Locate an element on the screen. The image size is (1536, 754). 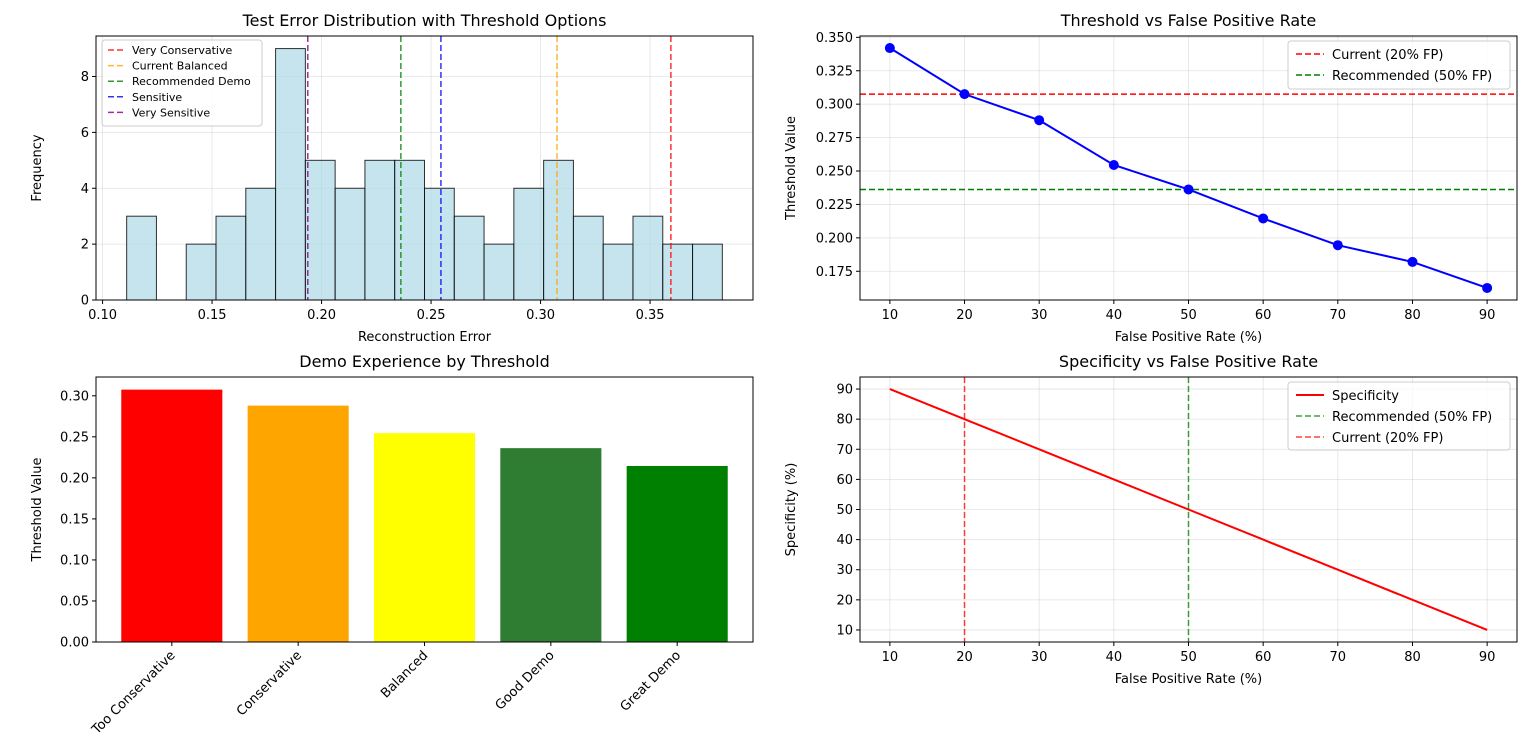
chart-title: Specificity vs False Positive Rate is located at coordinates (1188, 361).